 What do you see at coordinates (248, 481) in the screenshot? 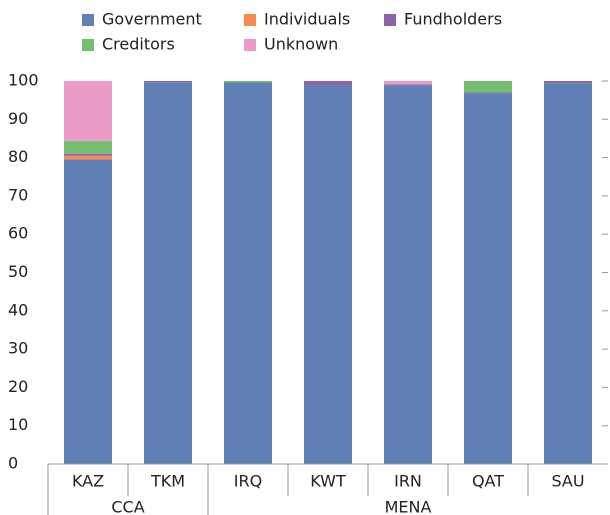
I see `x-tick-label: IRQ` at bounding box center [248, 481].